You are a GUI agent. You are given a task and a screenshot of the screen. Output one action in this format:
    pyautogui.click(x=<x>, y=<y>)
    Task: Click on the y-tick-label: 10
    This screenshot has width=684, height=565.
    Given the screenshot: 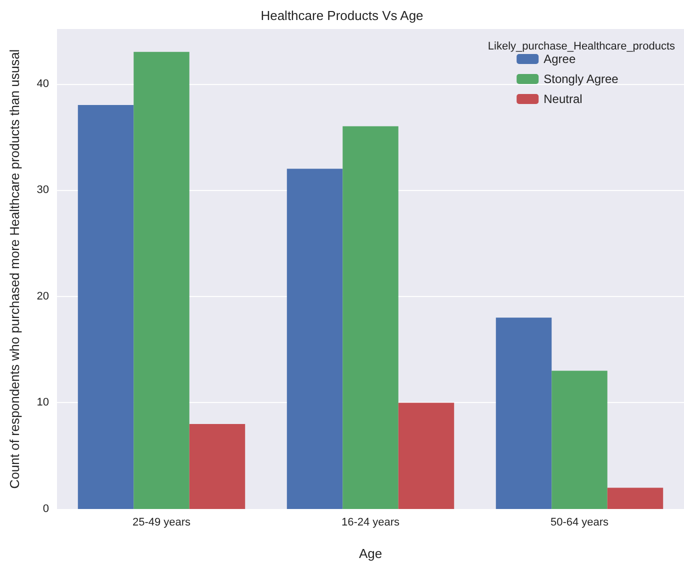 What is the action you would take?
    pyautogui.click(x=42, y=402)
    